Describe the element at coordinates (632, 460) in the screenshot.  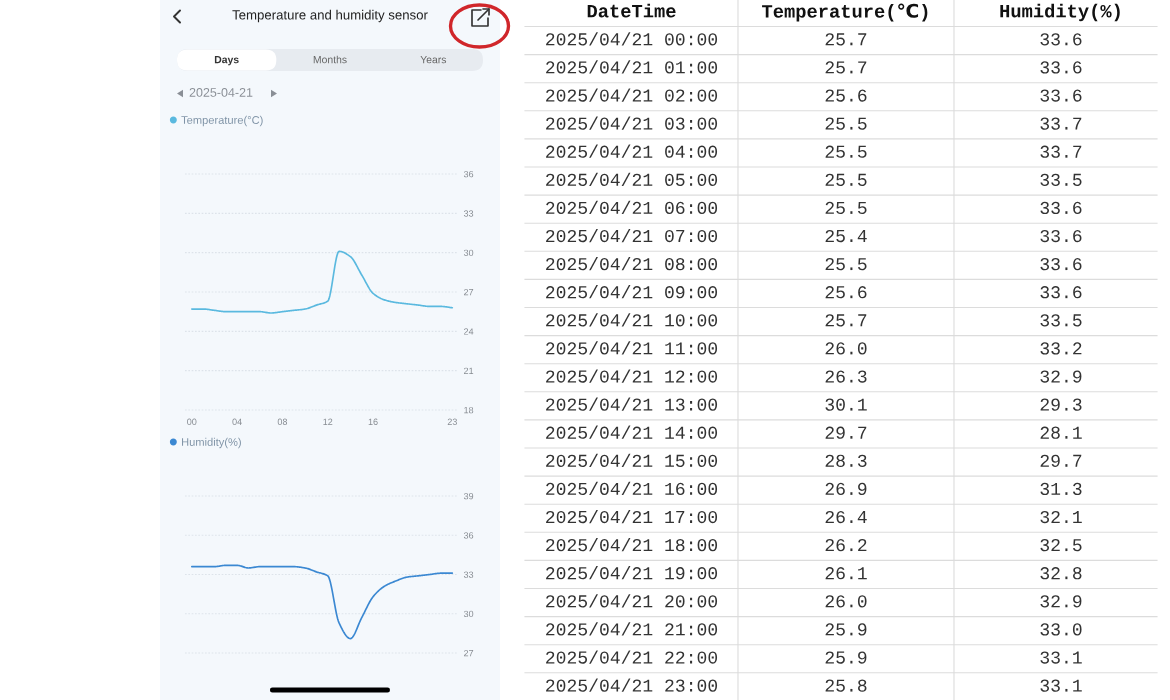
I see `text: 2025/04/21 15:00` at that location.